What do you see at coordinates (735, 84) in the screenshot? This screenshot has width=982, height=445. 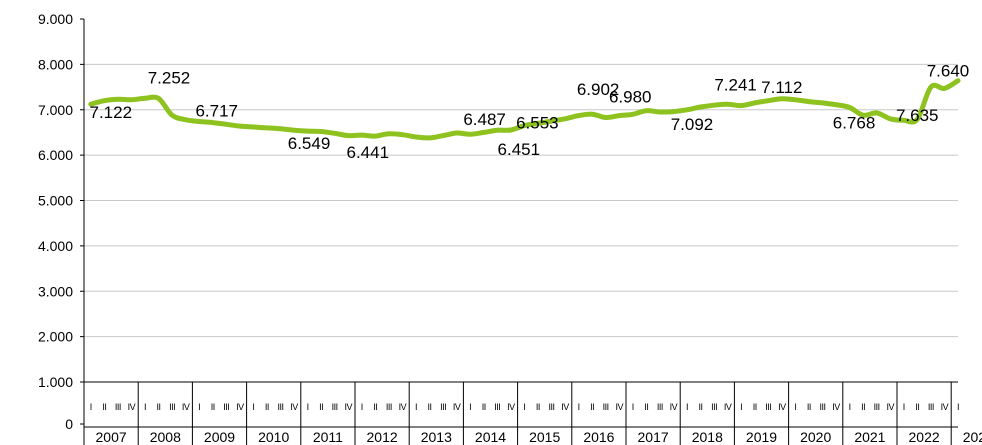 I see `data-label: 7.241` at bounding box center [735, 84].